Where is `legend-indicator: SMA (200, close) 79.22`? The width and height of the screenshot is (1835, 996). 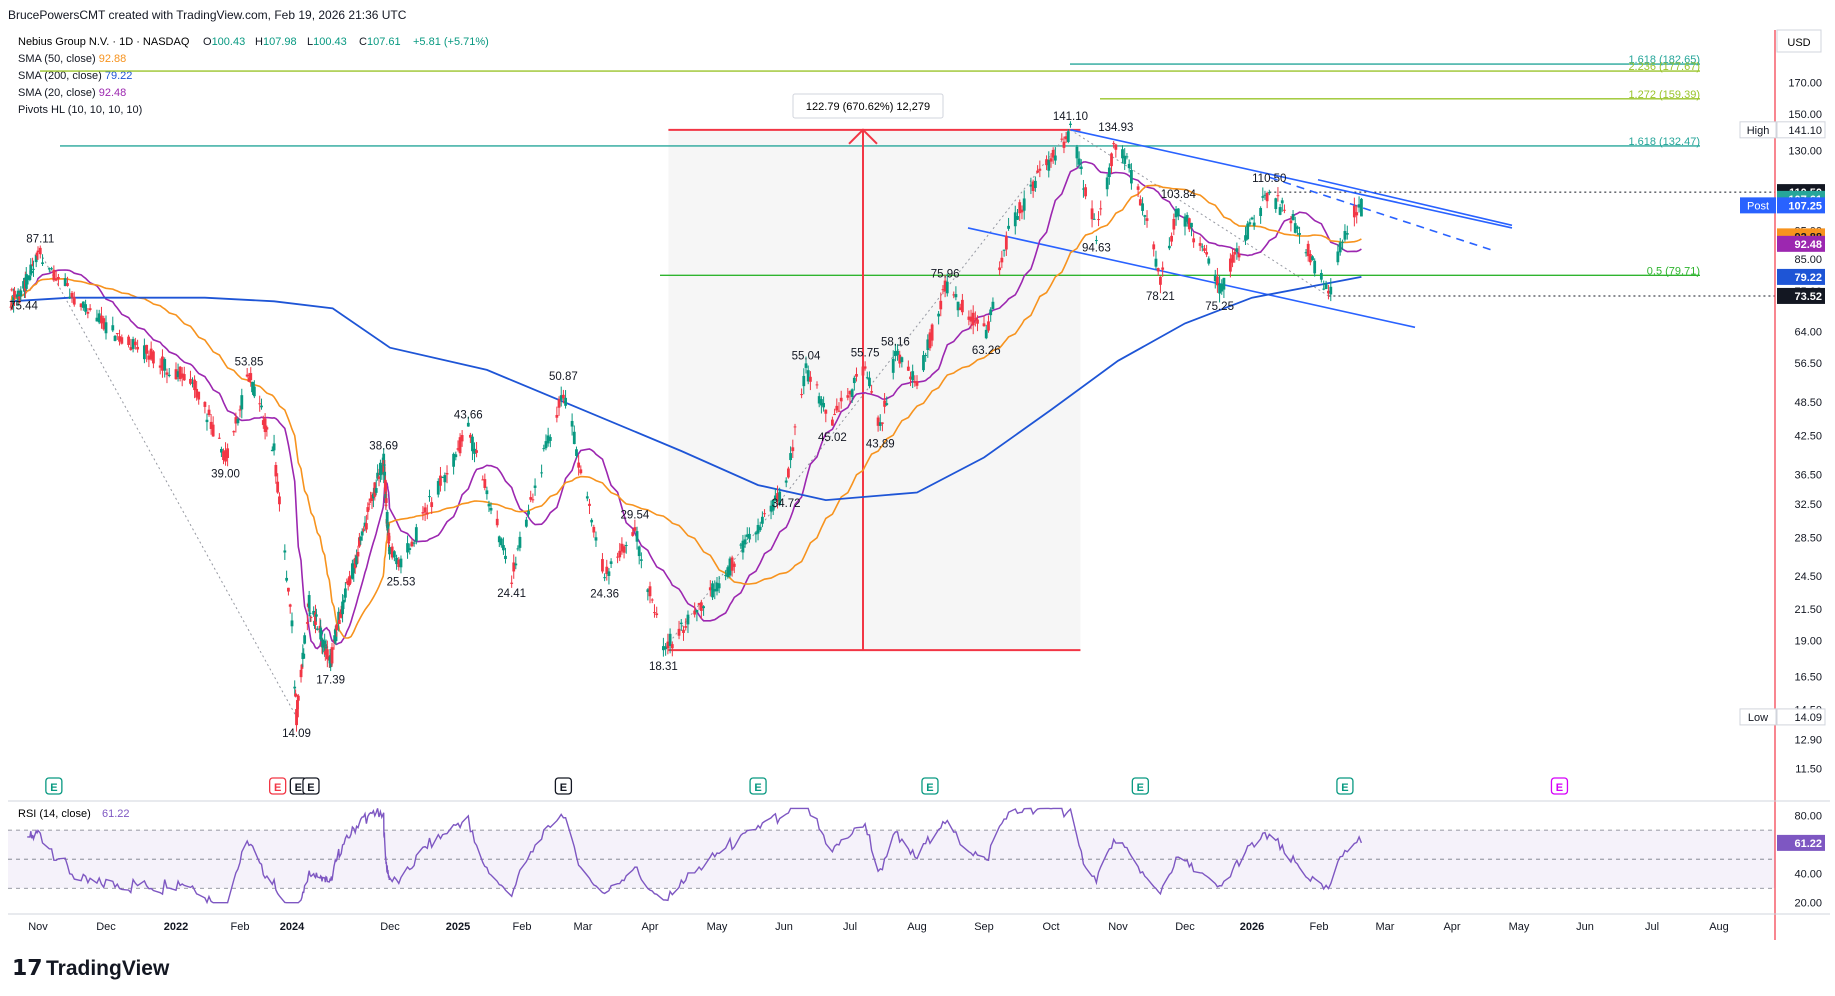
legend-indicator: SMA (200, close) 79.22 is located at coordinates (75, 76).